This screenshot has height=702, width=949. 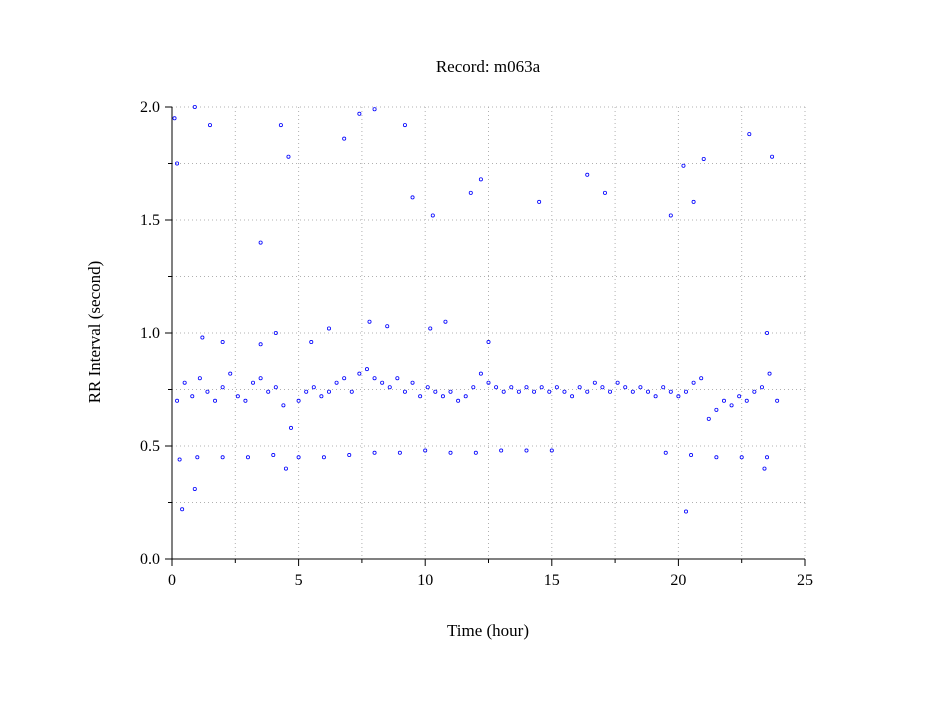 I want to click on x-tick-label: 5, so click(x=299, y=580).